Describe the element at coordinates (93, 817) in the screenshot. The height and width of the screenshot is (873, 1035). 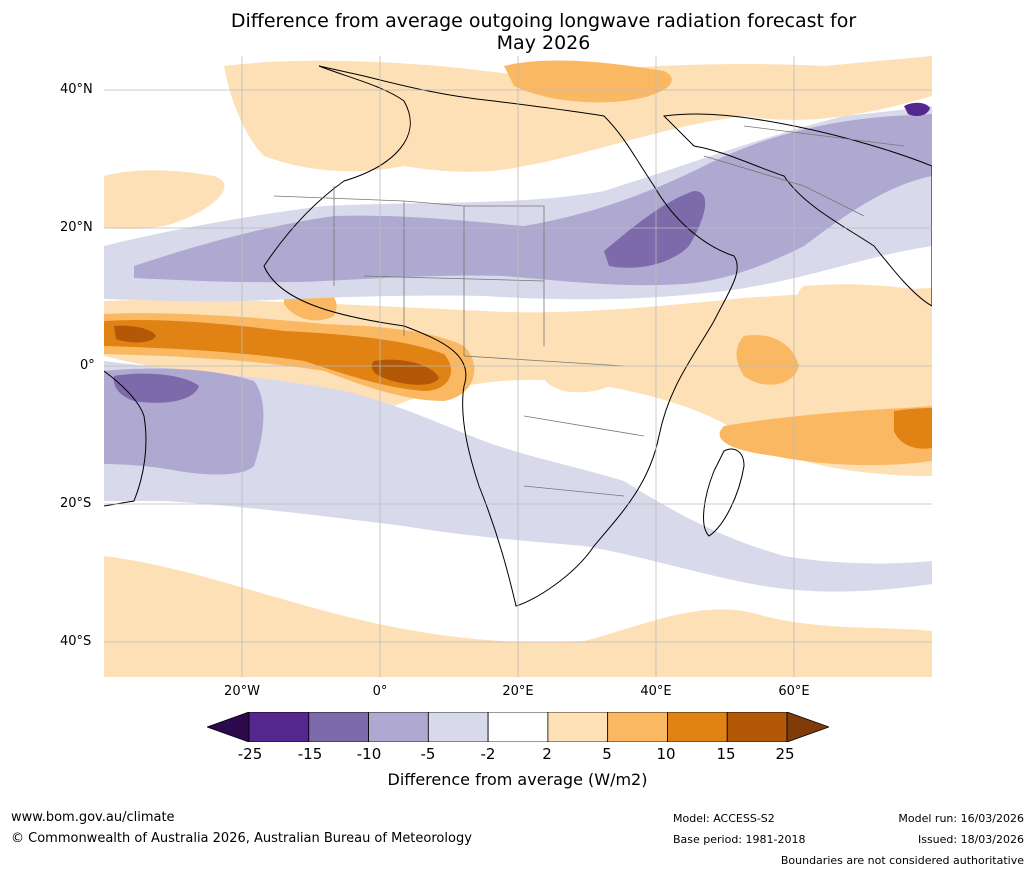
I see `website-link: www.bom.gov.au/climate` at that location.